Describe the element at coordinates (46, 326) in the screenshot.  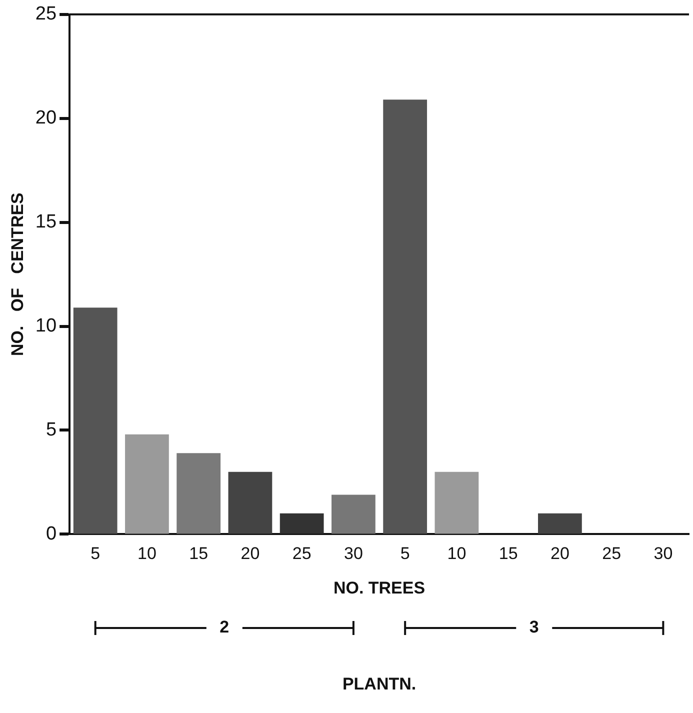
I see `y-tick-label: 10` at that location.